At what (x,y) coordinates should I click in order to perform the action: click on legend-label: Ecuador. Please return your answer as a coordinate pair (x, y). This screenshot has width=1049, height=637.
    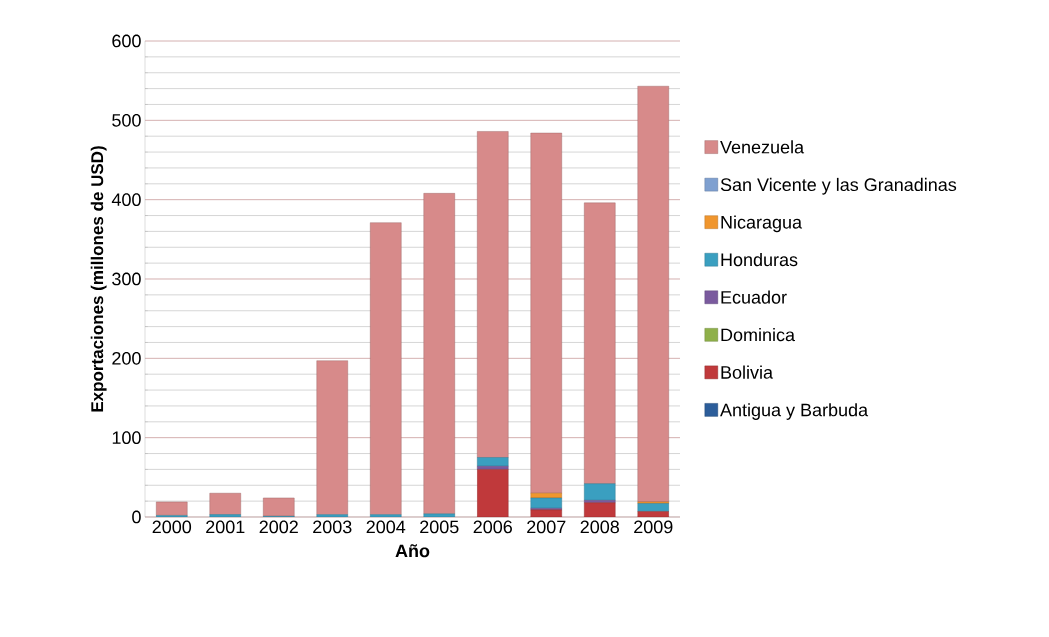
    Looking at the image, I should click on (754, 297).